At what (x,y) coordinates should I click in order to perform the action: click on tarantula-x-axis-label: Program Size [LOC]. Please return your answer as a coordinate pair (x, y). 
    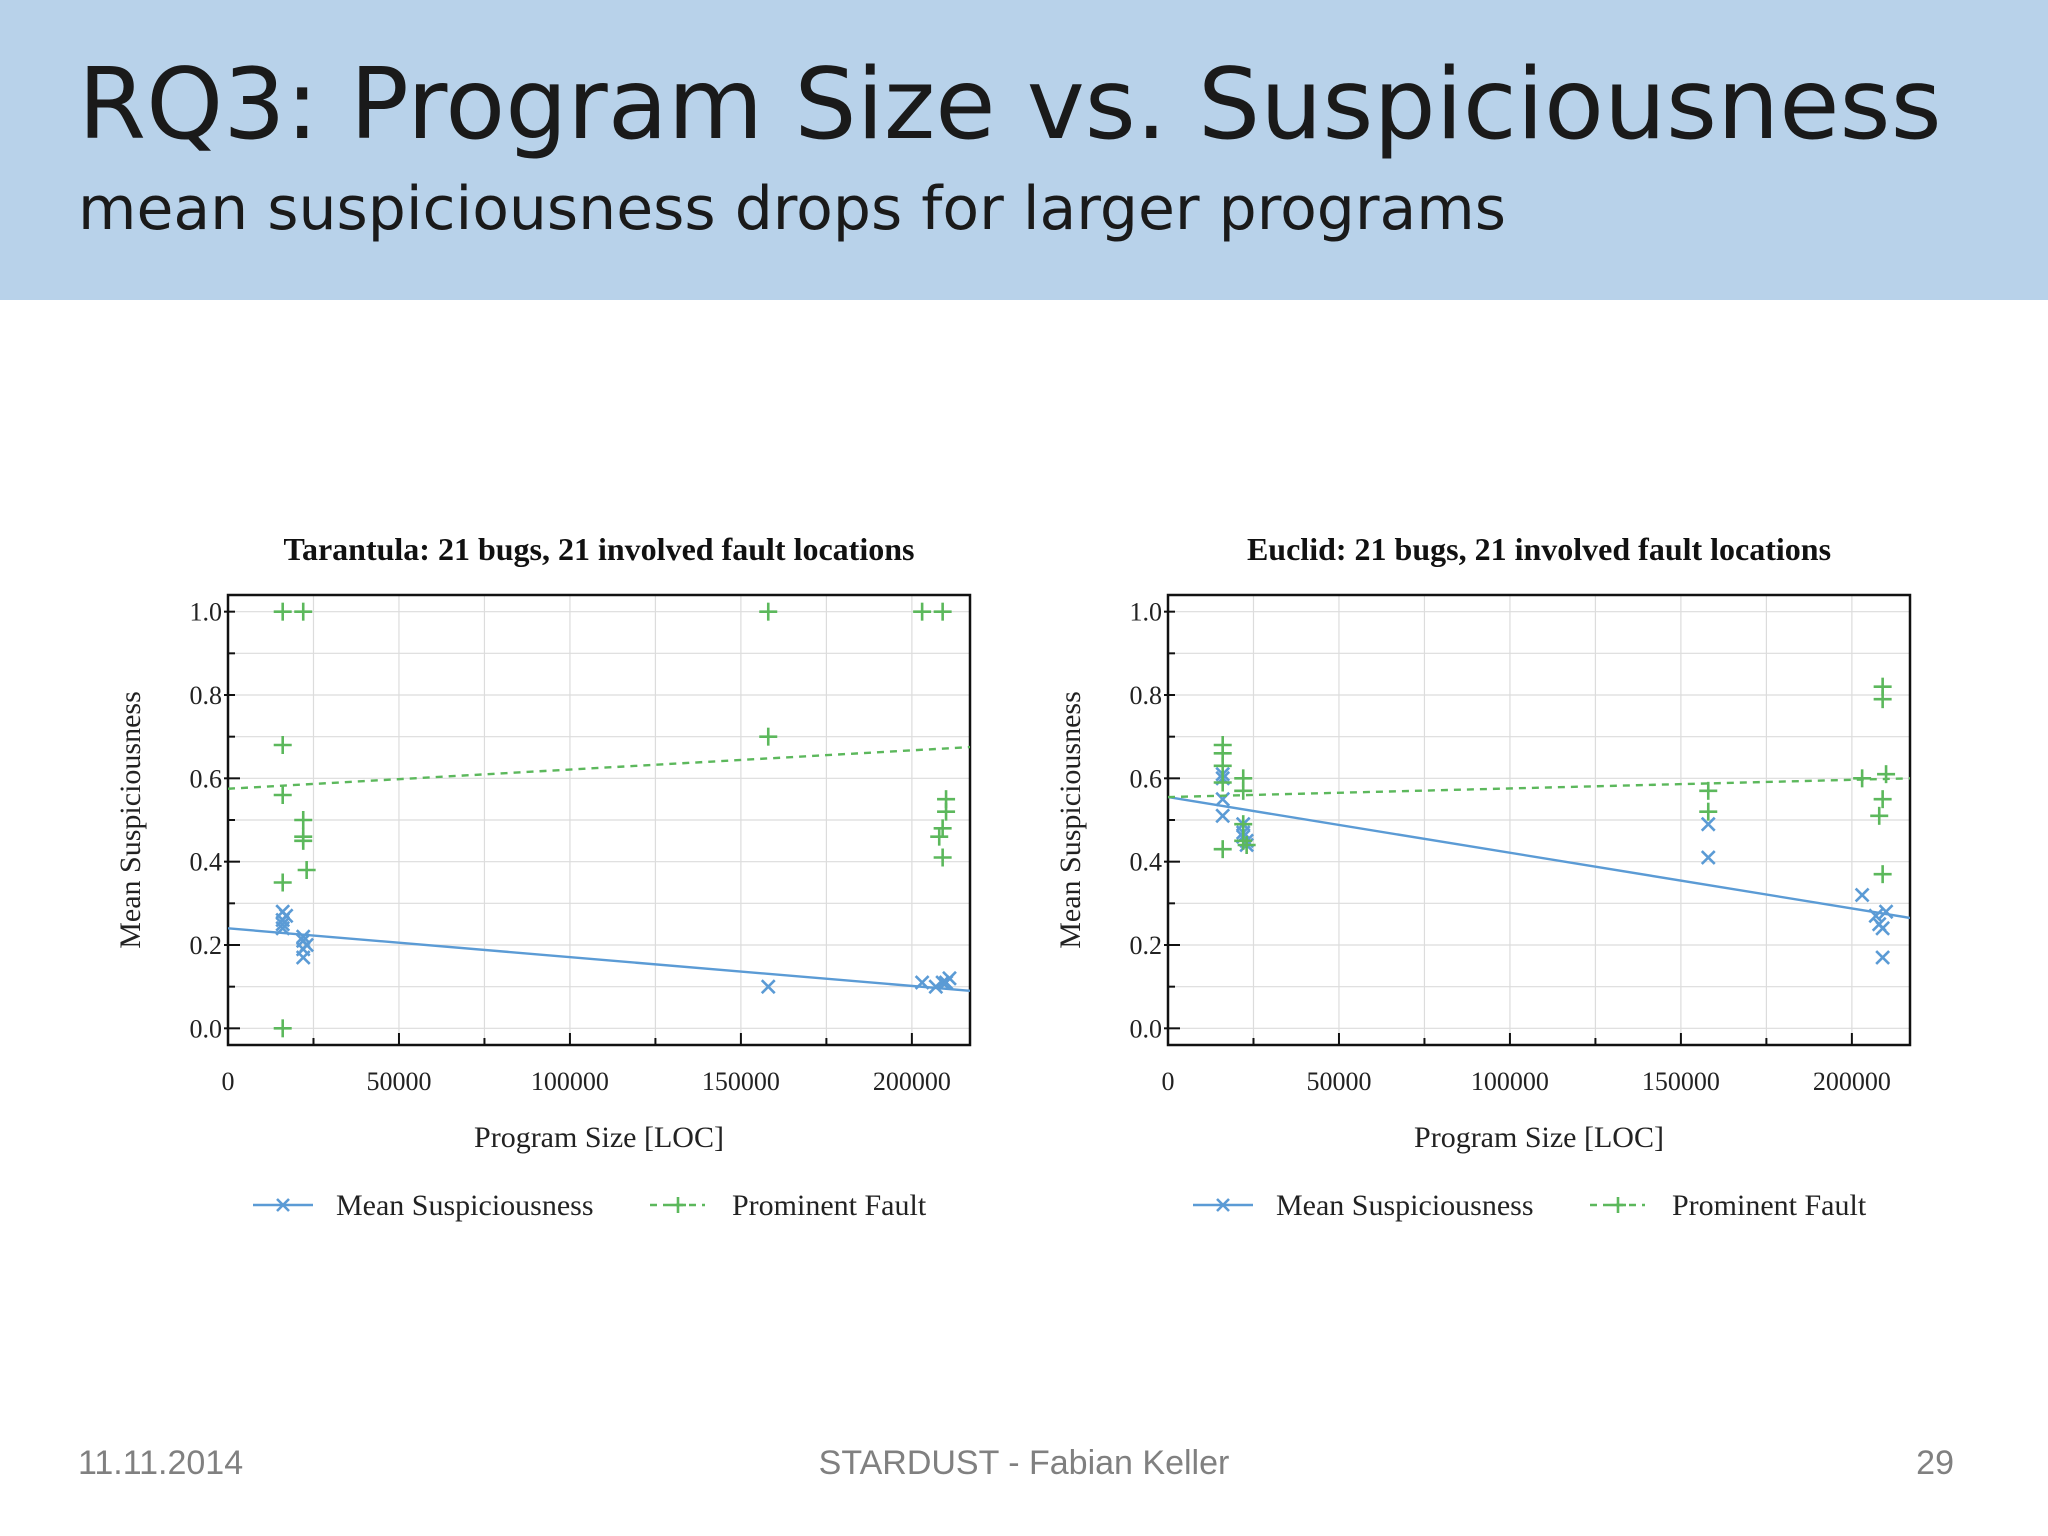
    Looking at the image, I should click on (599, 1137).